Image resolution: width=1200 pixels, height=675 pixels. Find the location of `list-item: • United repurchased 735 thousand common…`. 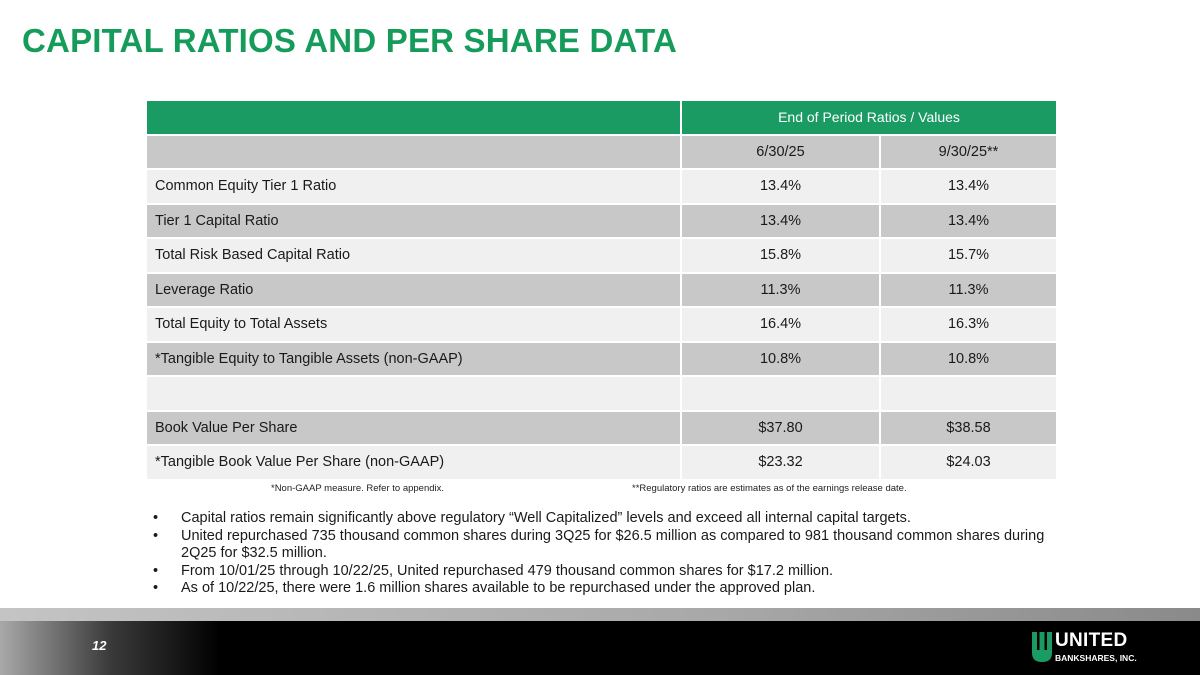

list-item: • United repurchased 735 thousand common… is located at coordinates (603, 545).